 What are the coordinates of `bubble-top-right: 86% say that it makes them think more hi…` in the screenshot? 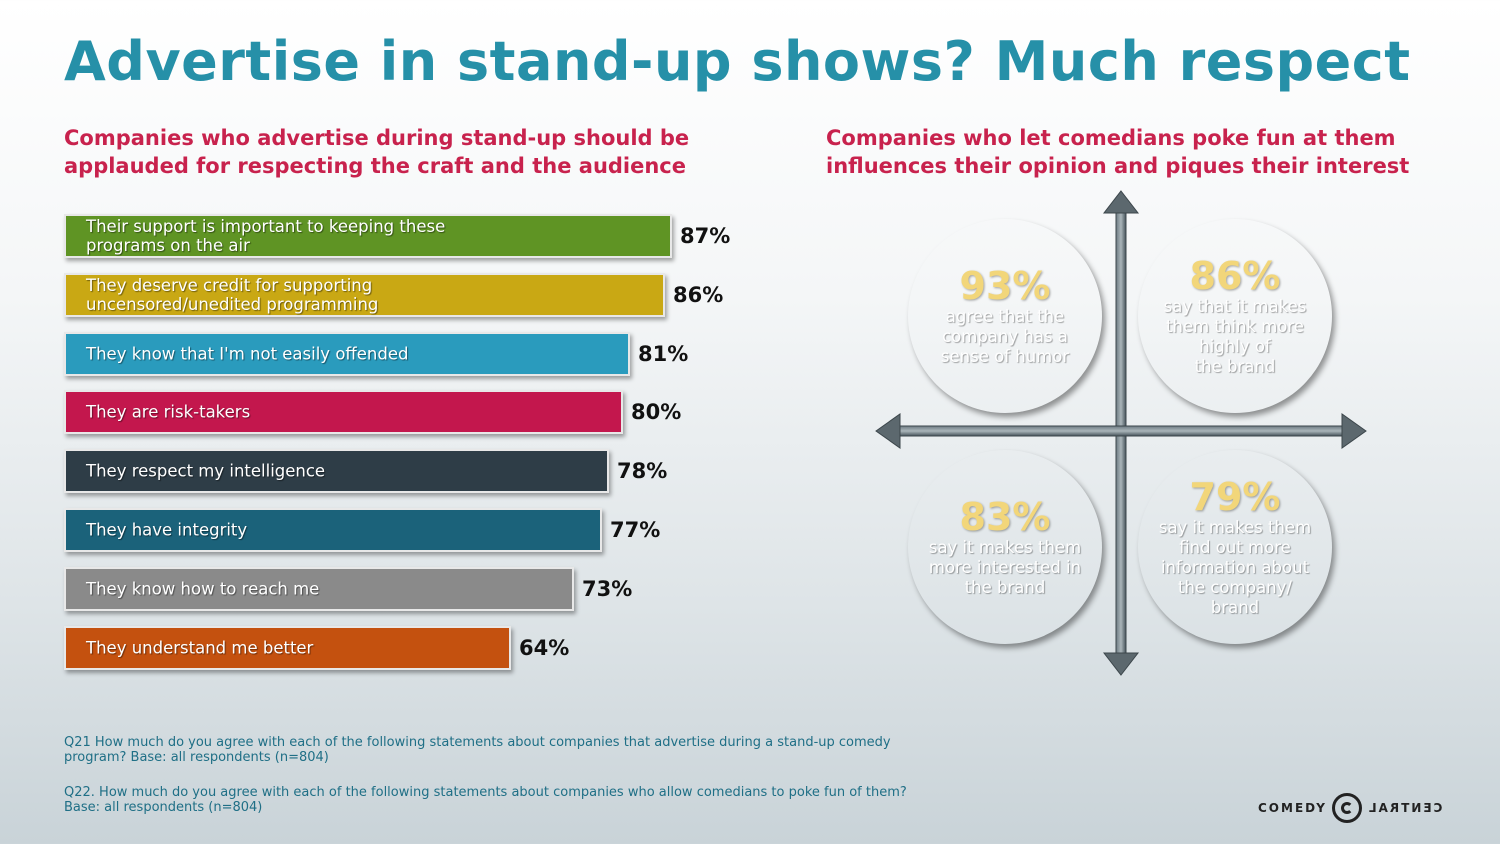 It's located at (1235, 316).